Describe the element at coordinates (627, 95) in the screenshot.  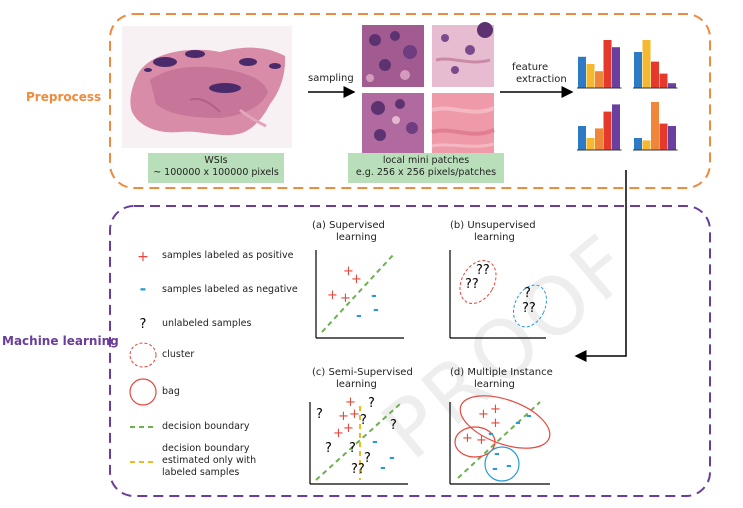
I see `feature-charts` at that location.